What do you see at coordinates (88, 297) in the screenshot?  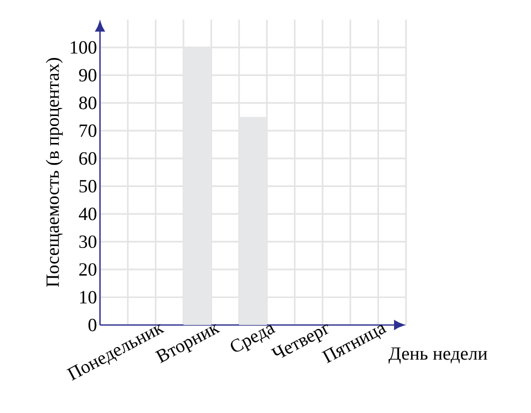 I see `y-tick-label: 10` at bounding box center [88, 297].